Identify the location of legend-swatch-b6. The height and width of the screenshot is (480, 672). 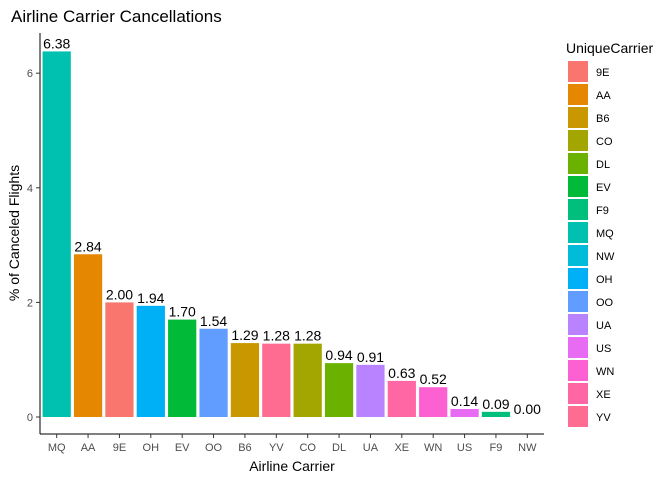
(578, 117).